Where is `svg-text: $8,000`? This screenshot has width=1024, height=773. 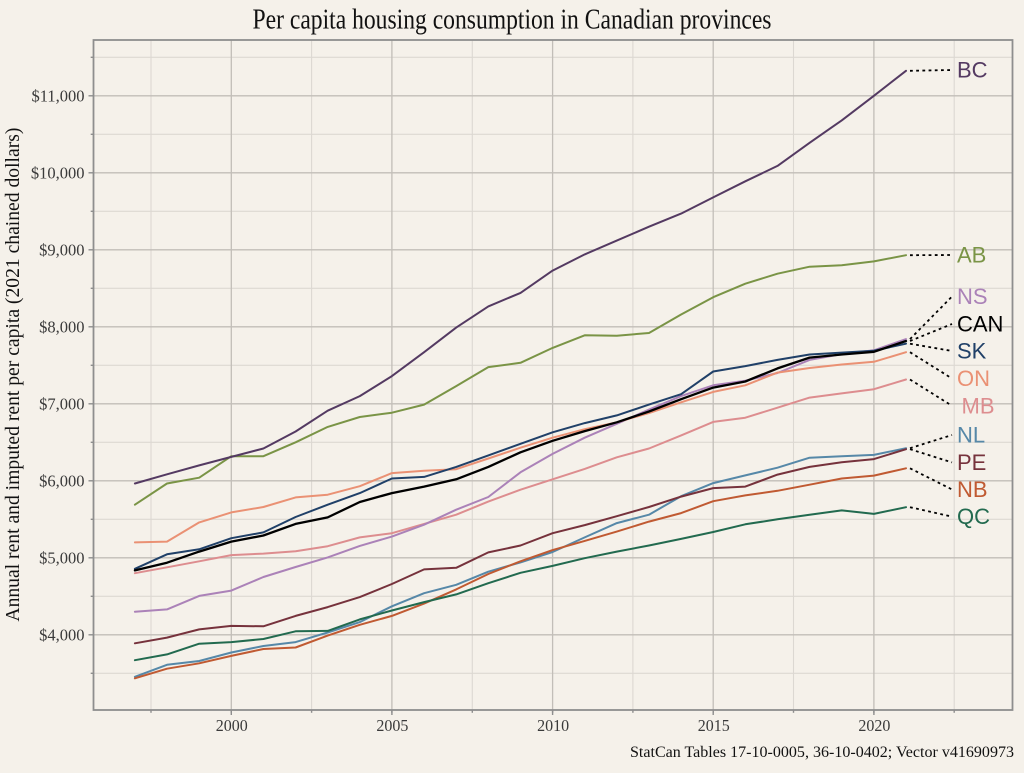 svg-text: $8,000 is located at coordinates (61, 326).